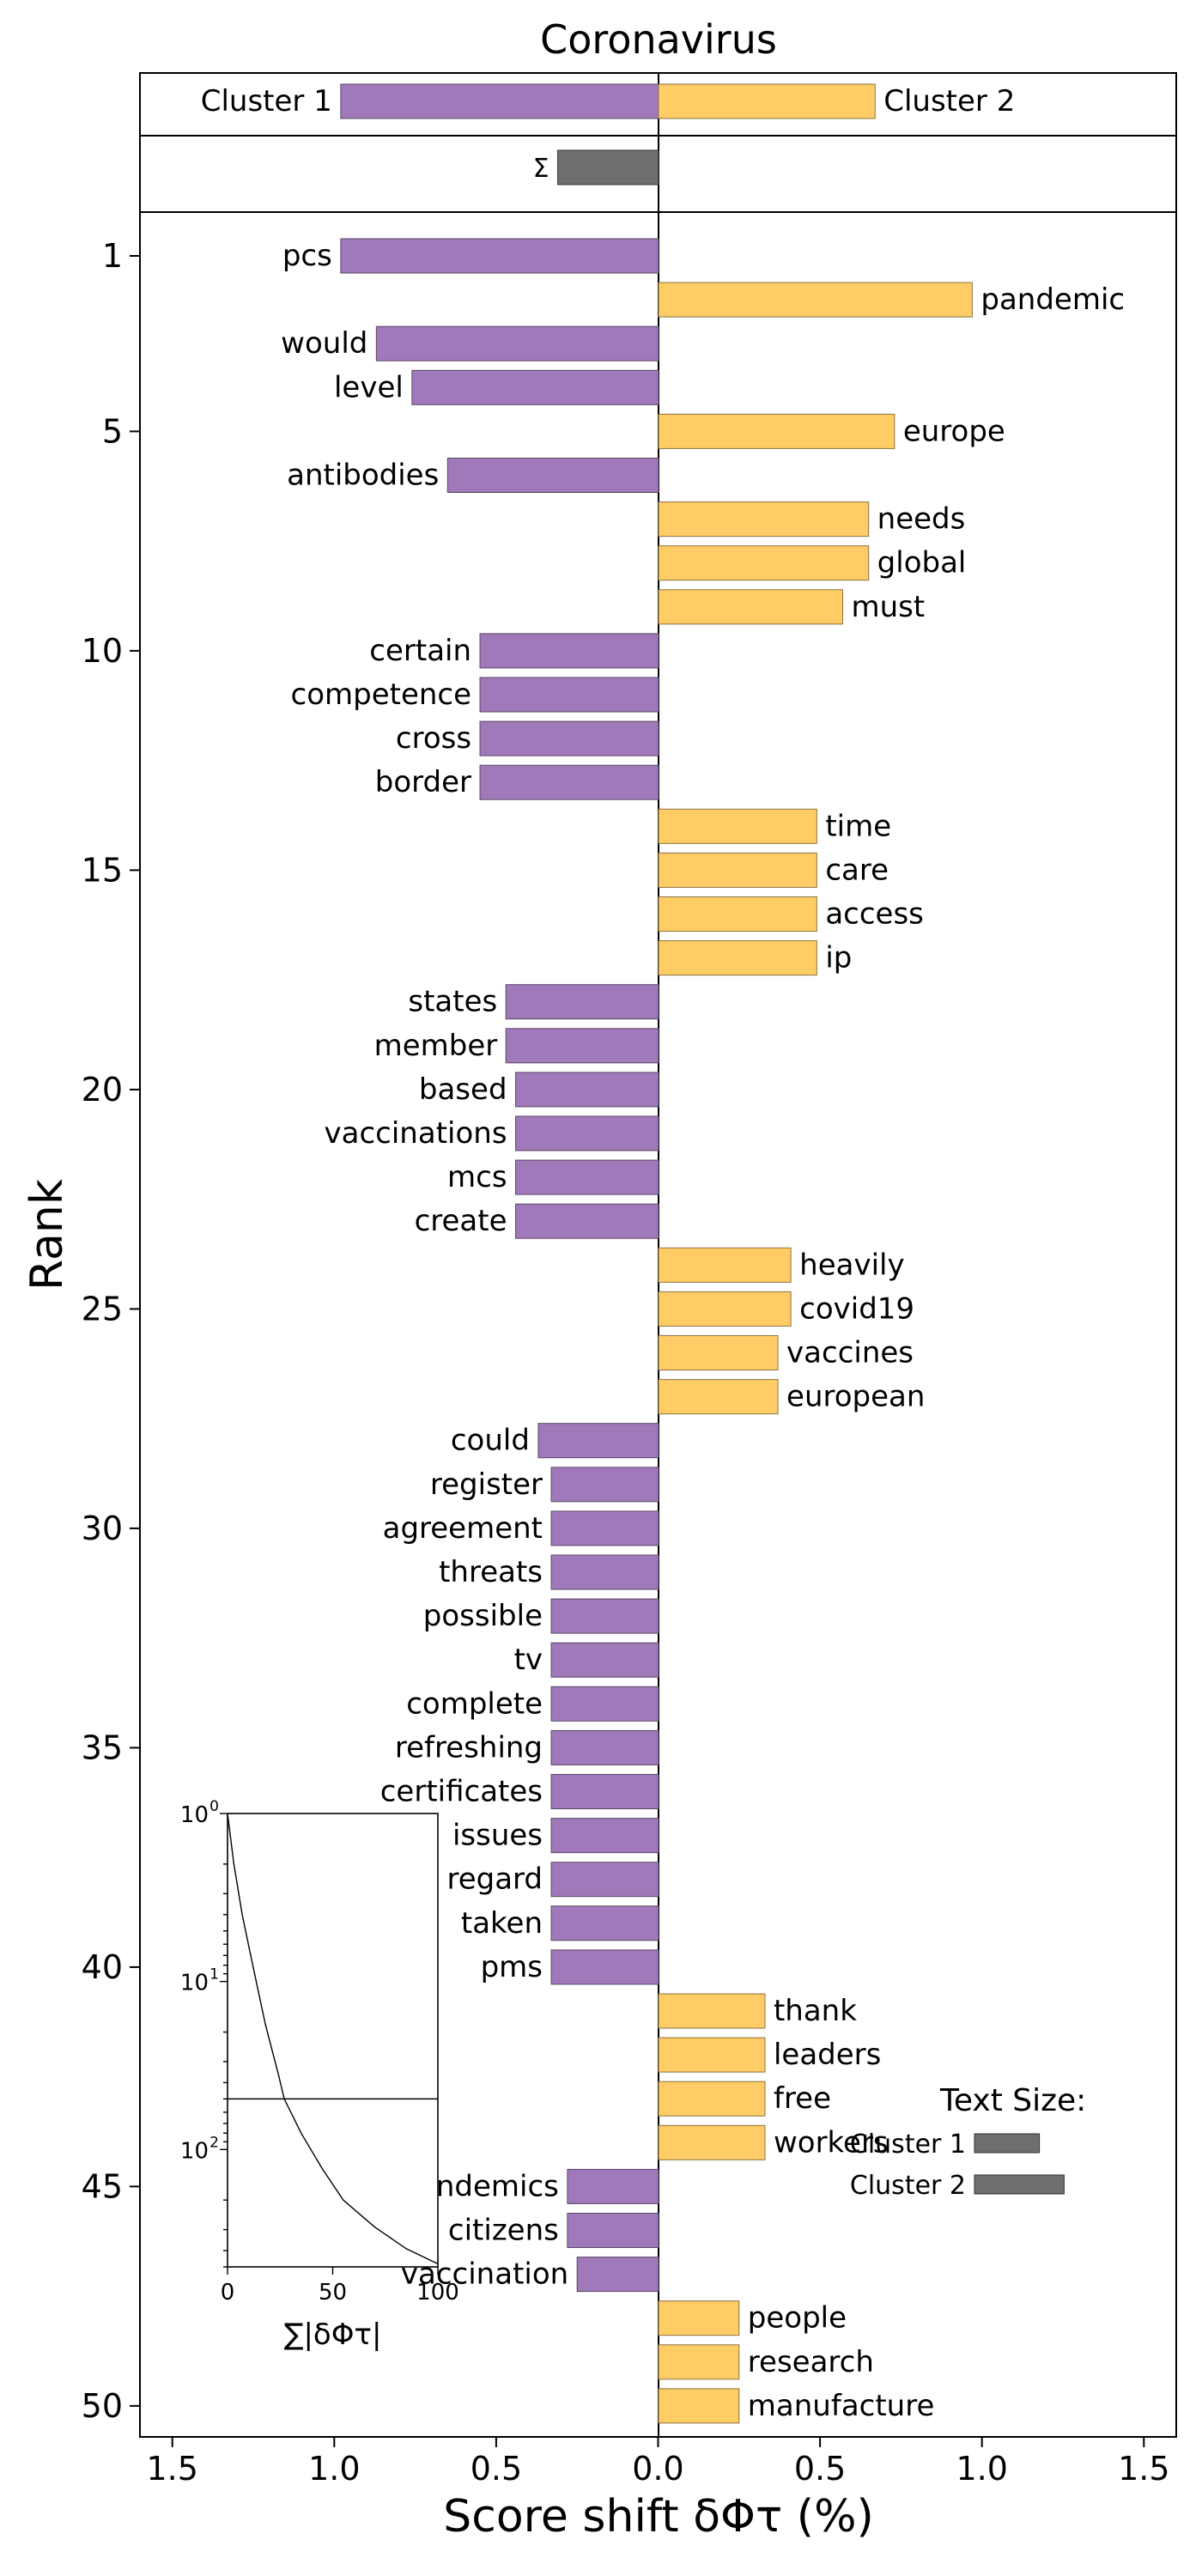 The height and width of the screenshot is (2576, 1202). I want to click on summary-bar-cluster2, so click(767, 101).